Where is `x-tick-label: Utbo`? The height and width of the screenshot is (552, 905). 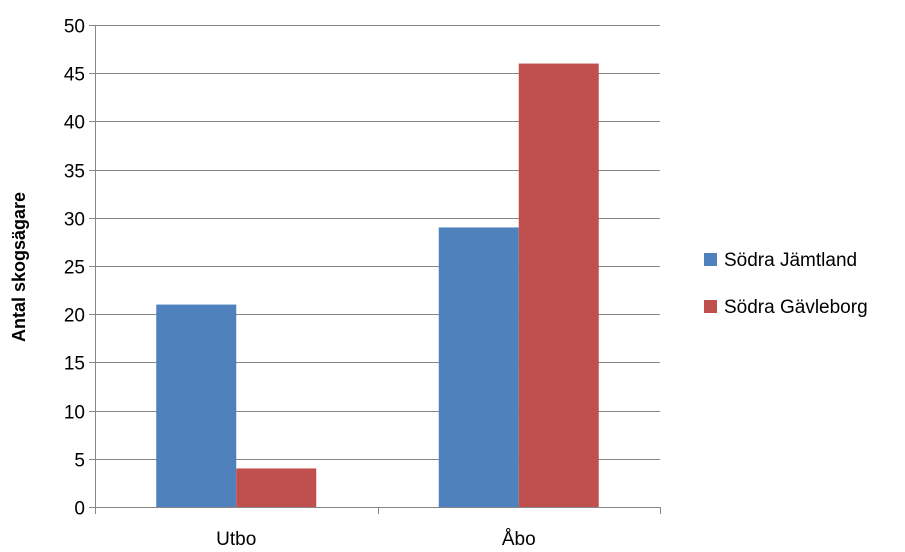
x-tick-label: Utbo is located at coordinates (236, 539).